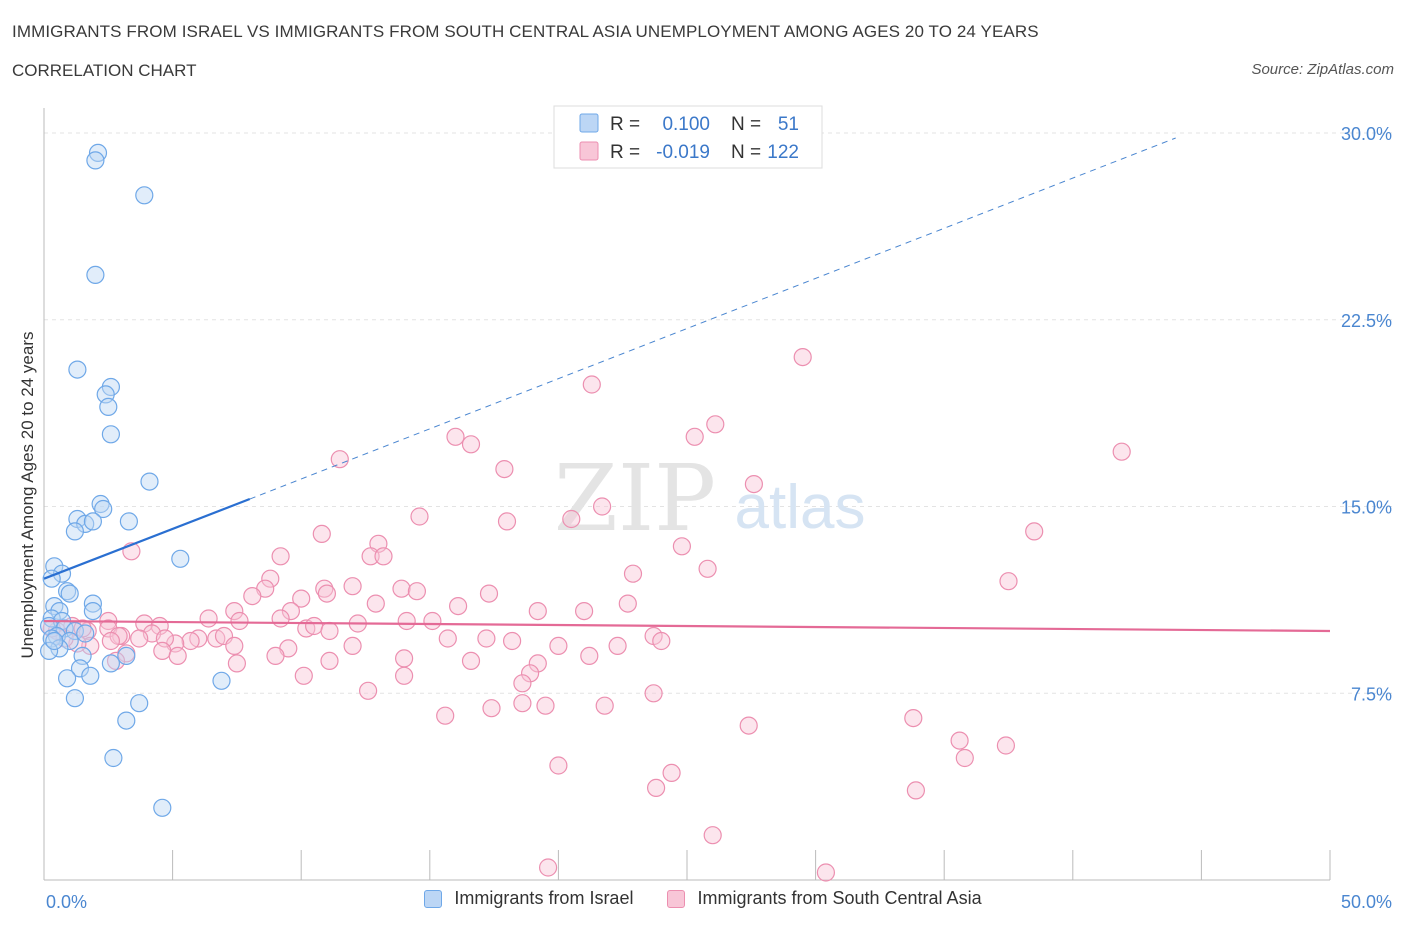 The height and width of the screenshot is (930, 1406). I want to click on y-tick-label: 15.0%, so click(1366, 508).